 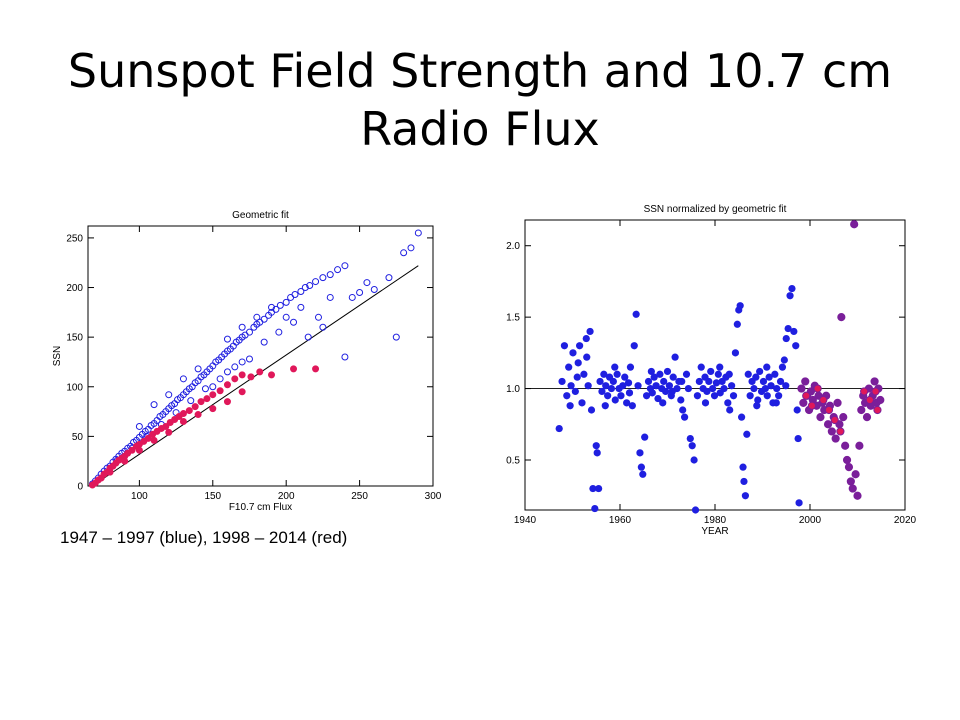 What do you see at coordinates (57, 356) in the screenshot?
I see `y-axis-label: SSN` at bounding box center [57, 356].